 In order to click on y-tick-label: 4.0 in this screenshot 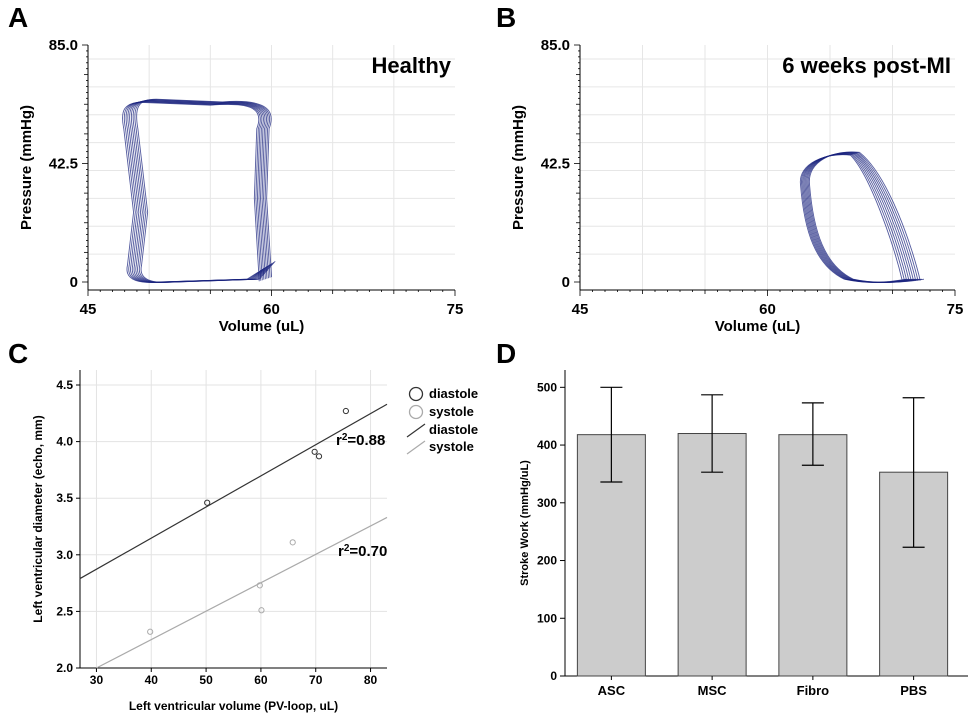, I will do `click(64, 442)`.